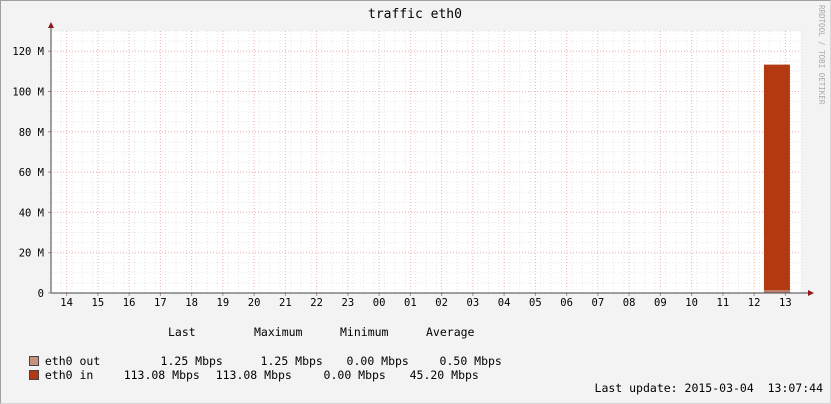 The image size is (831, 404). What do you see at coordinates (191, 361) in the screenshot?
I see `legend-last-value: 1.25 Mbps` at bounding box center [191, 361].